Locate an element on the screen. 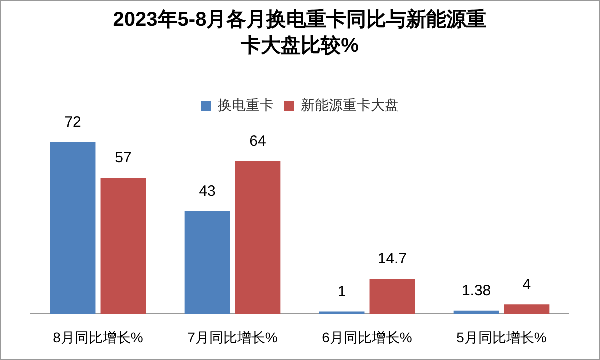 The height and width of the screenshot is (360, 600). legend-label: 换电重卡 is located at coordinates (246, 104).